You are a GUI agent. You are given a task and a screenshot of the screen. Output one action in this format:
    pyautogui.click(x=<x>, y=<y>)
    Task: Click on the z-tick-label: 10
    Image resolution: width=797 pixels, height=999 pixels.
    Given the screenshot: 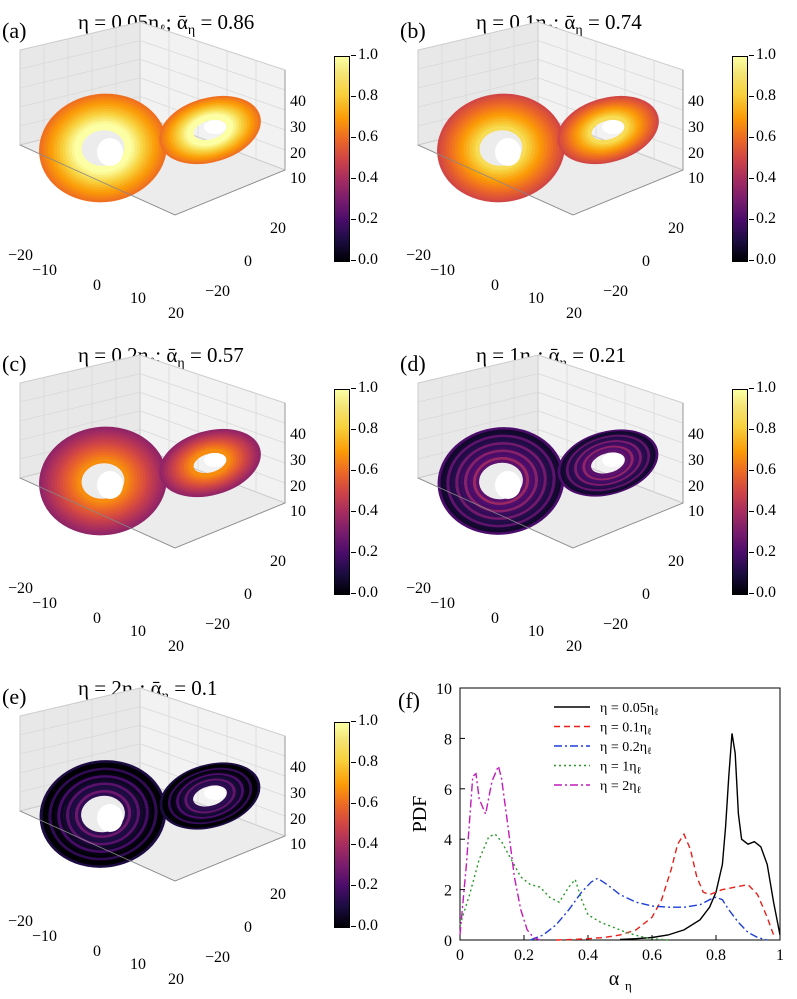 What is the action you would take?
    pyautogui.click(x=298, y=844)
    